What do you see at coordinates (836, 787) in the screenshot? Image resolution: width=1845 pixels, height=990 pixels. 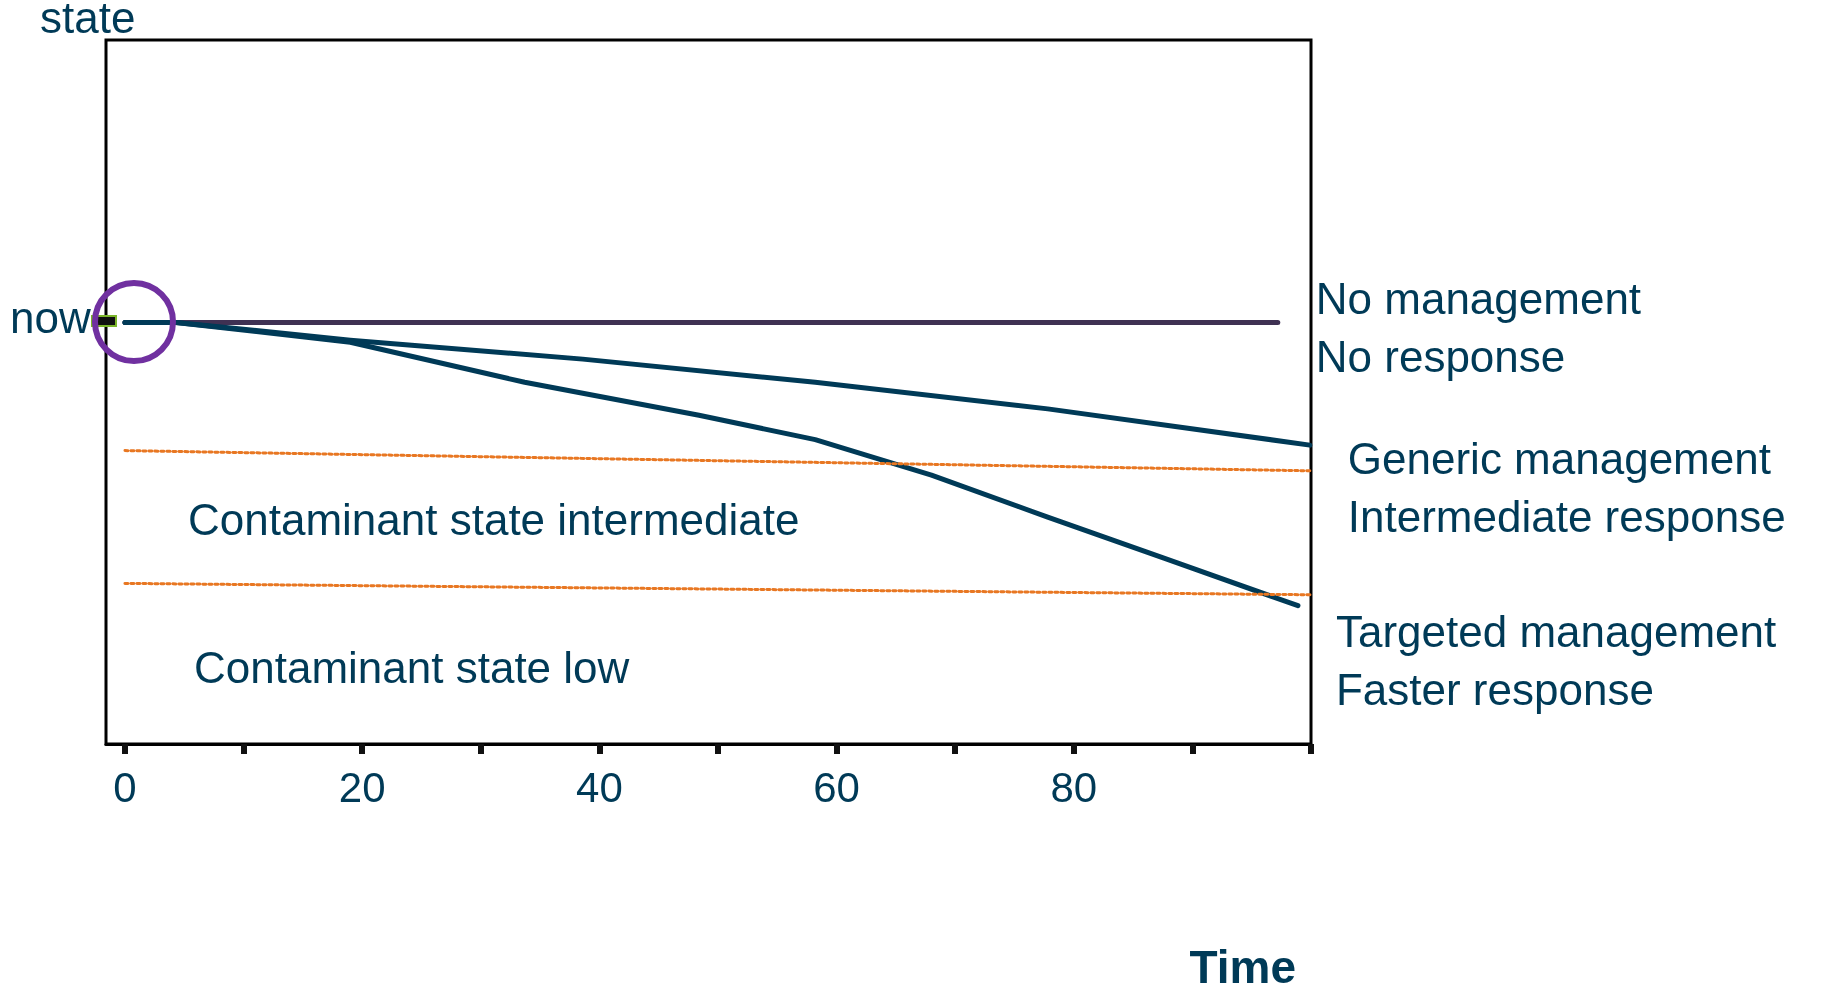 I see `x-tick-label: 60` at bounding box center [836, 787].